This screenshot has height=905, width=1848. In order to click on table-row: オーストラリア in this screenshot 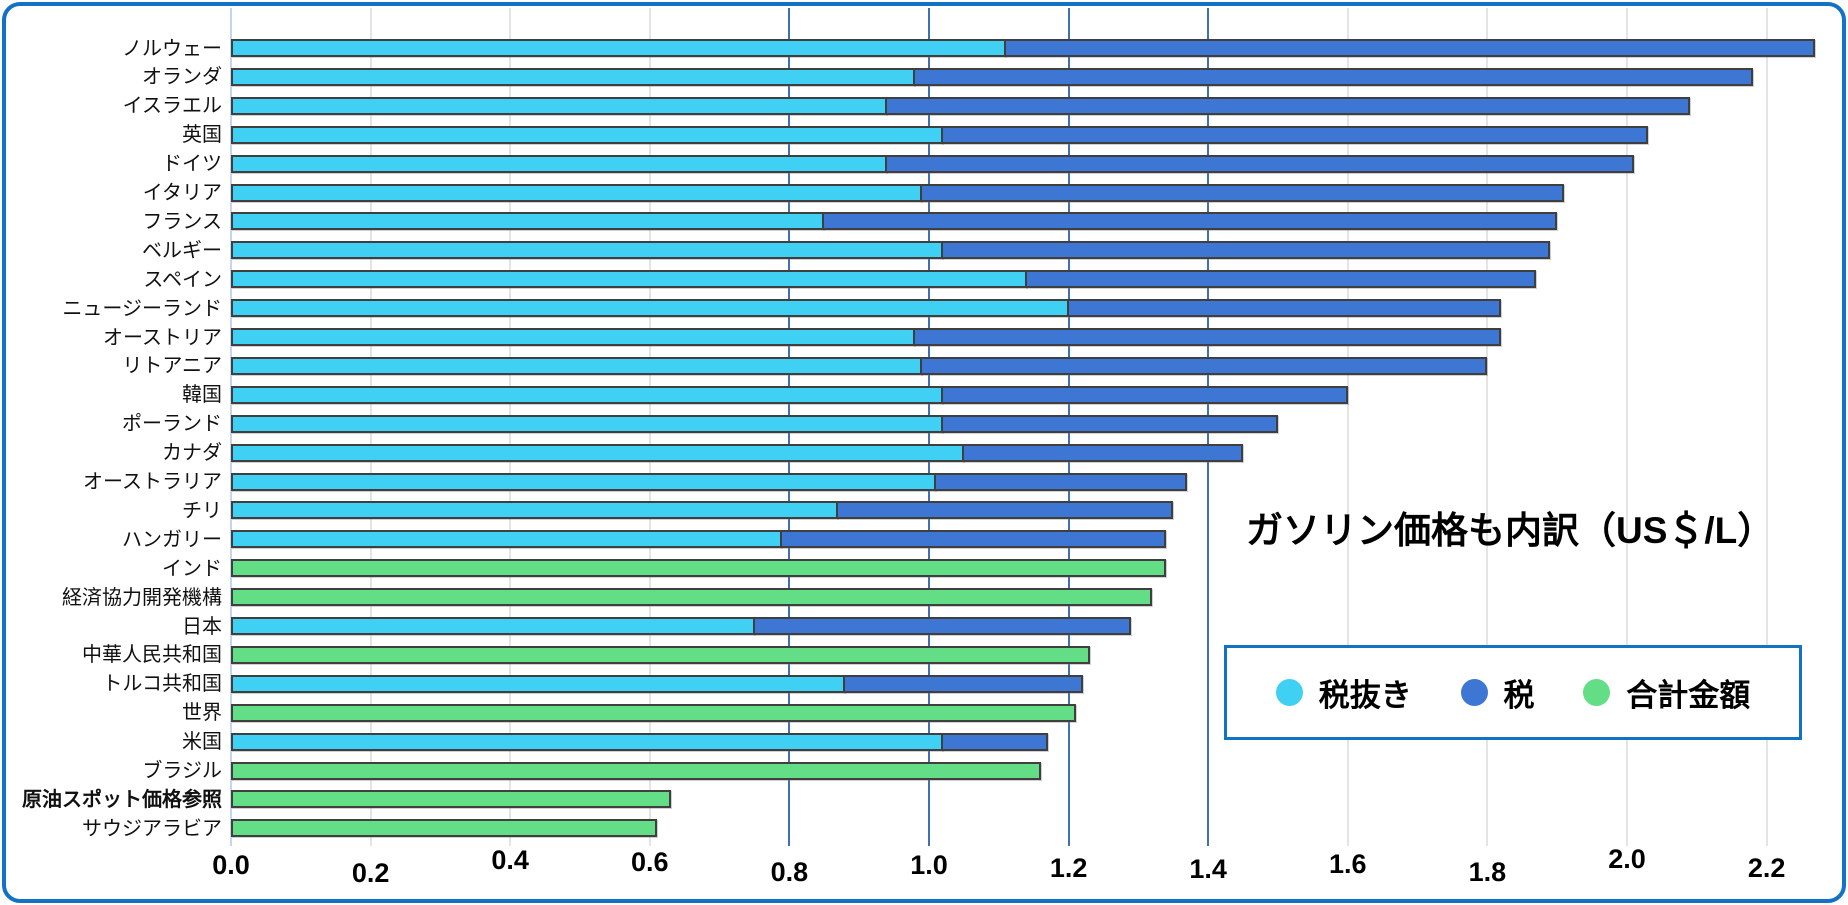, I will do `click(924, 482)`.